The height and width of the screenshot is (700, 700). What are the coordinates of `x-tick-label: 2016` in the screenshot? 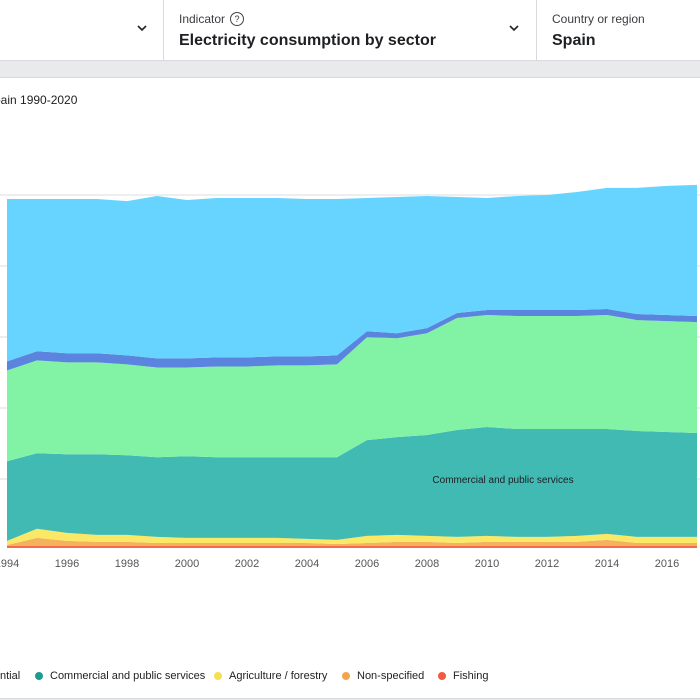 It's located at (667, 564).